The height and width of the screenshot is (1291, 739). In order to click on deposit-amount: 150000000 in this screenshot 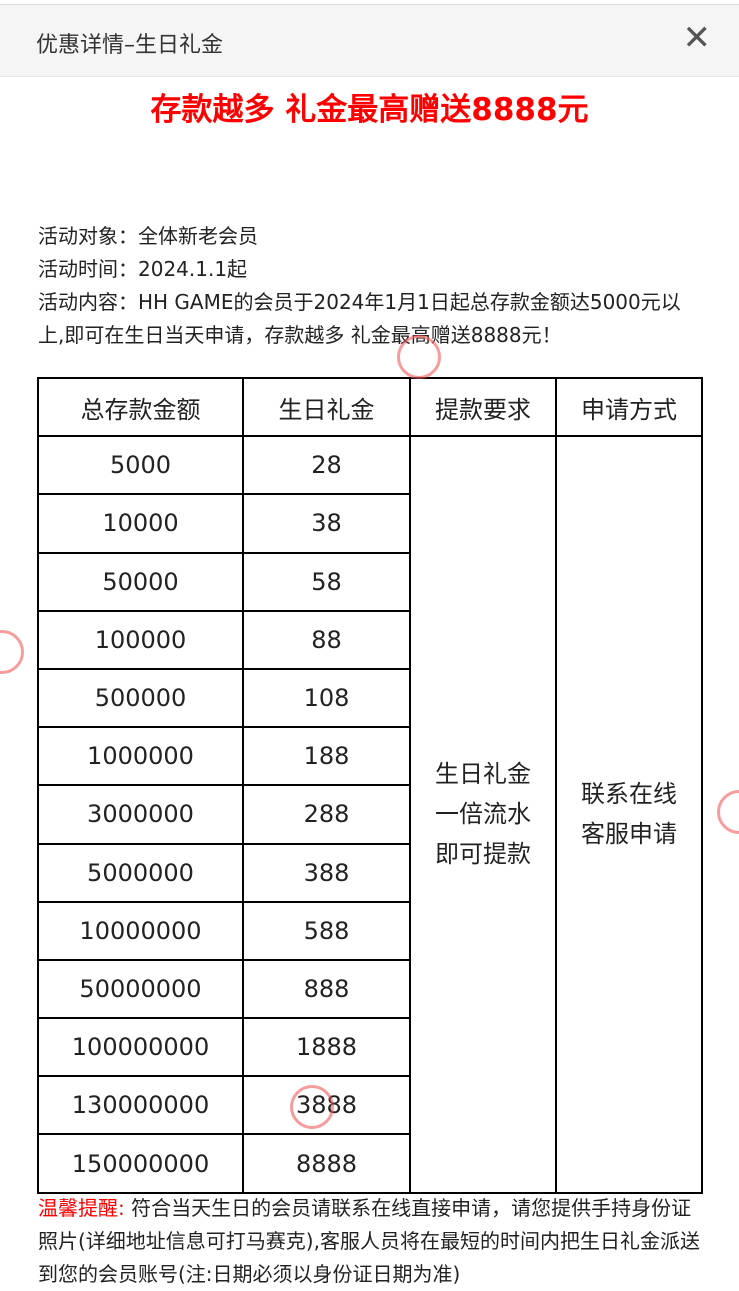, I will do `click(140, 1163)`.